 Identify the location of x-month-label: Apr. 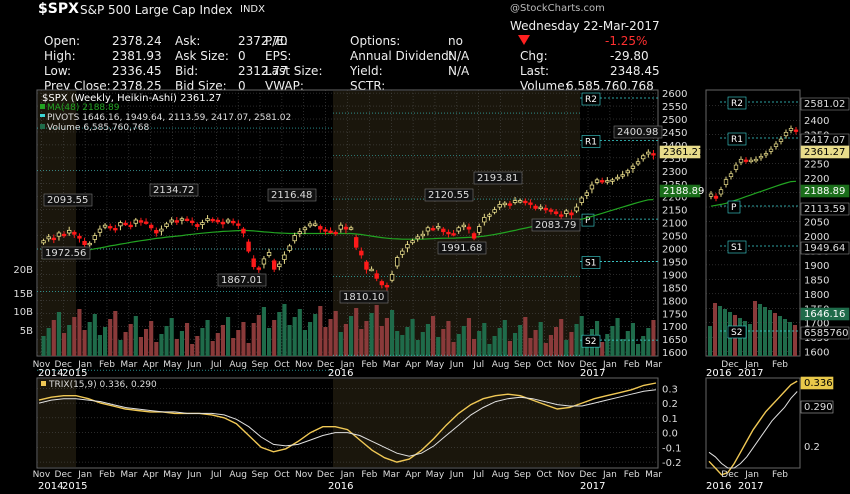
(413, 365).